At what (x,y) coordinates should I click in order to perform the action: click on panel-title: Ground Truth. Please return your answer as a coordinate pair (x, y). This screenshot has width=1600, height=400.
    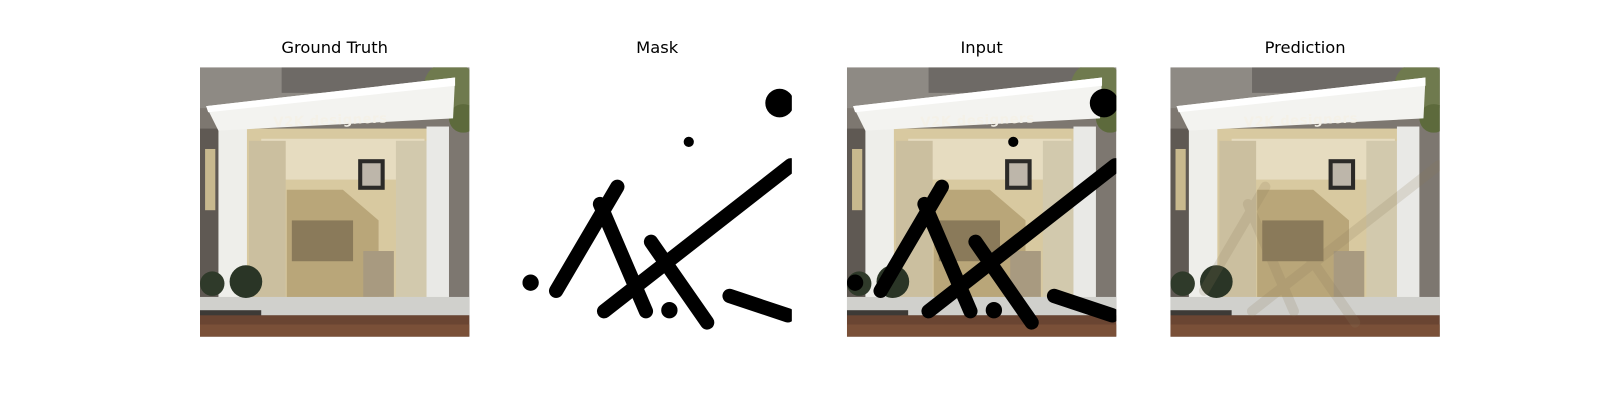
    Looking at the image, I should click on (334, 47).